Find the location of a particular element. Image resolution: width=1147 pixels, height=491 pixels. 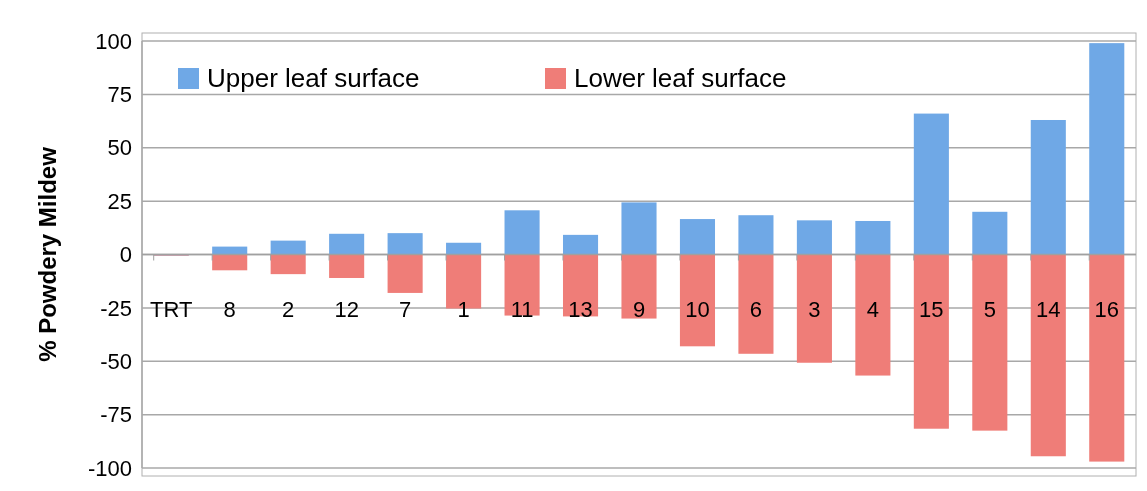

y-tick-label: 75 is located at coordinates (119, 95).